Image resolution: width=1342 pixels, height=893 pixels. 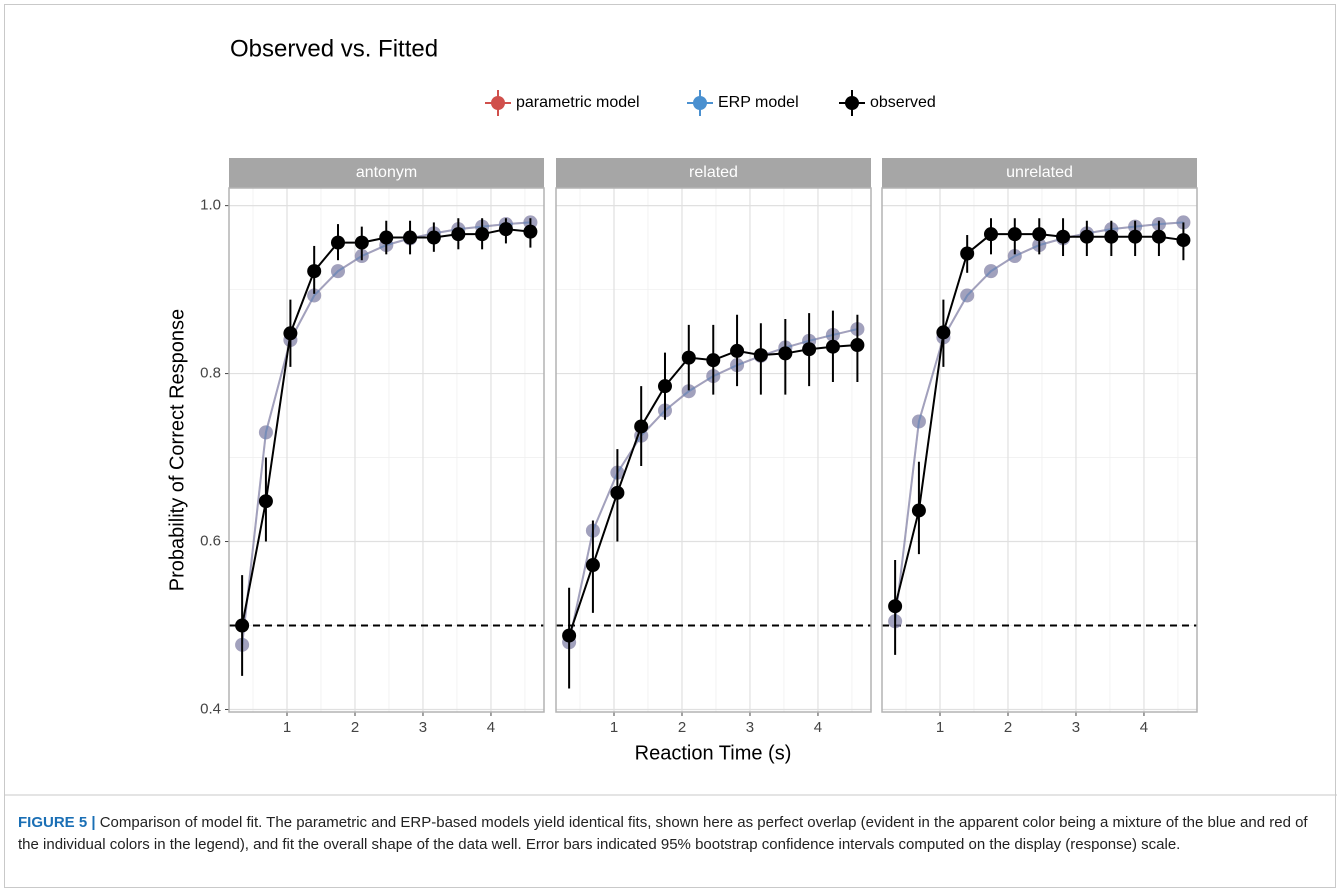 What do you see at coordinates (210, 708) in the screenshot?
I see `y-tick-label: 0.4` at bounding box center [210, 708].